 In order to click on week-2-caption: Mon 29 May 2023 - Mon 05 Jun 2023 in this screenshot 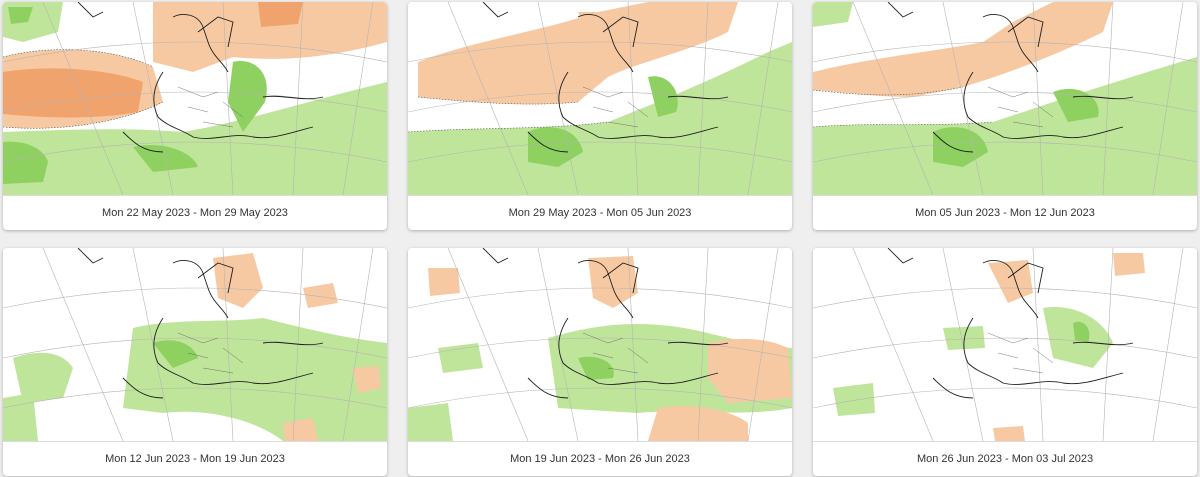, I will do `click(600, 212)`.